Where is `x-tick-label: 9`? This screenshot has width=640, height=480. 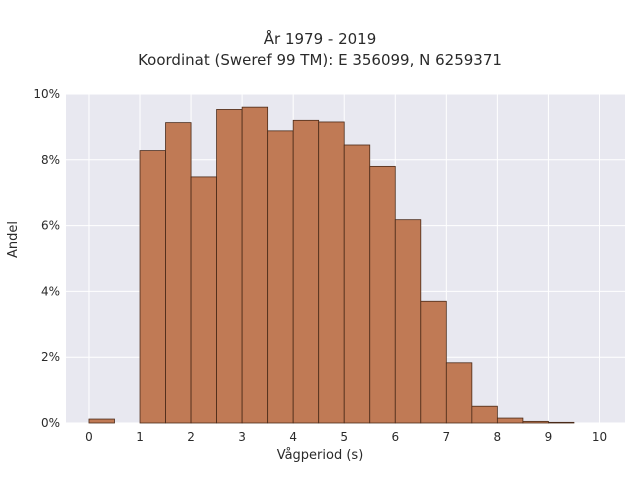
x-tick-label: 9 is located at coordinates (549, 437).